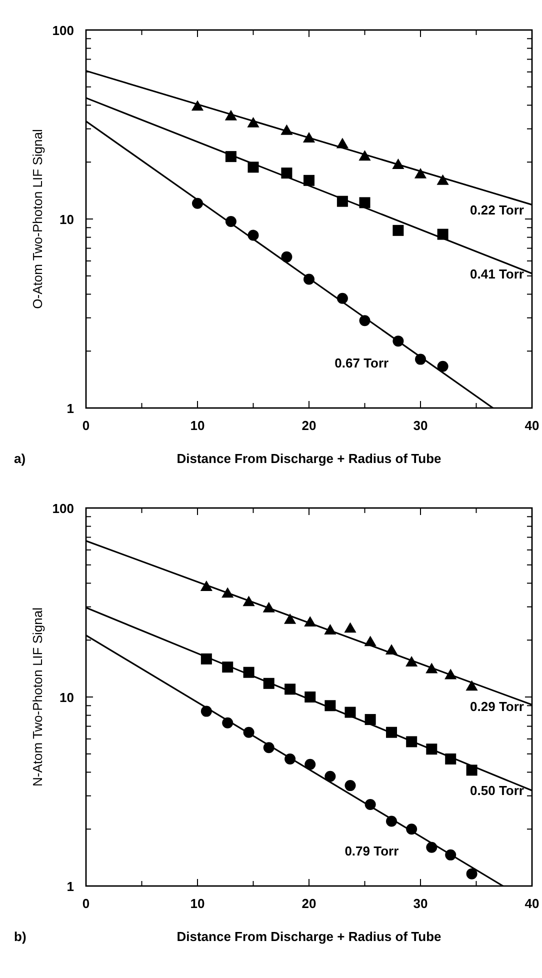 Image resolution: width=542 pixels, height=978 pixels. I want to click on text: a), so click(20, 458).